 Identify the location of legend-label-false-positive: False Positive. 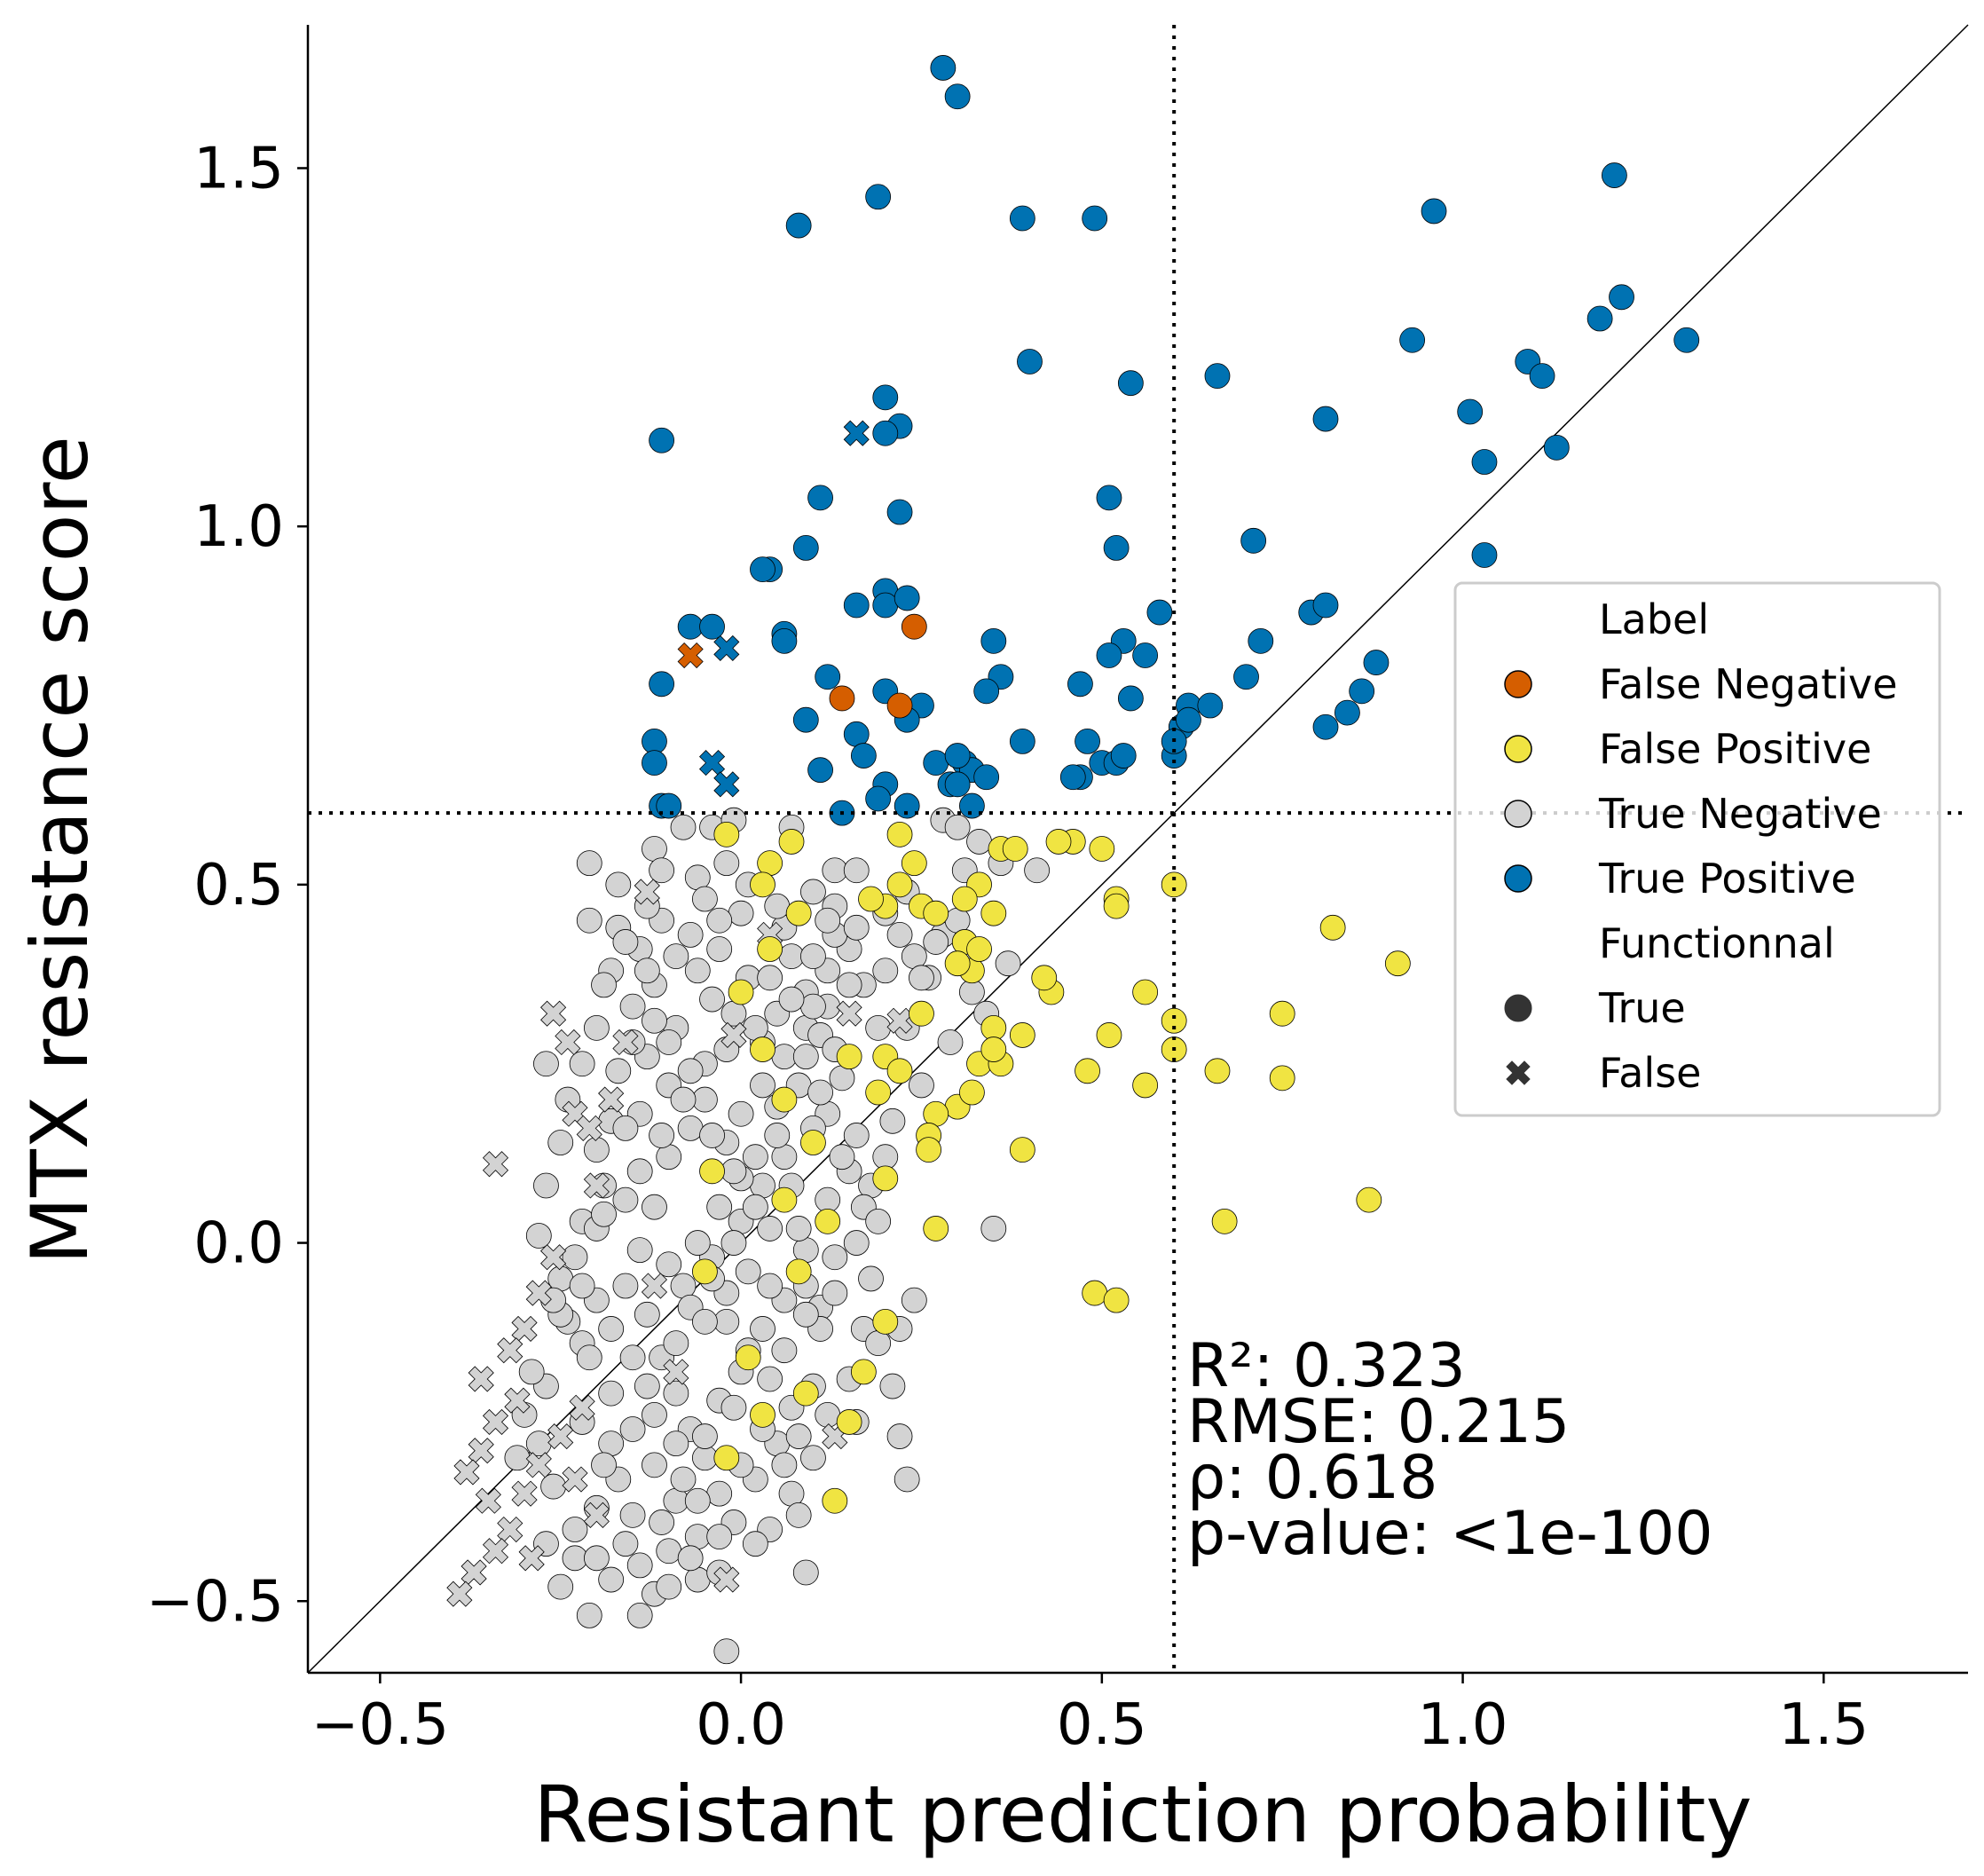
(1735, 749).